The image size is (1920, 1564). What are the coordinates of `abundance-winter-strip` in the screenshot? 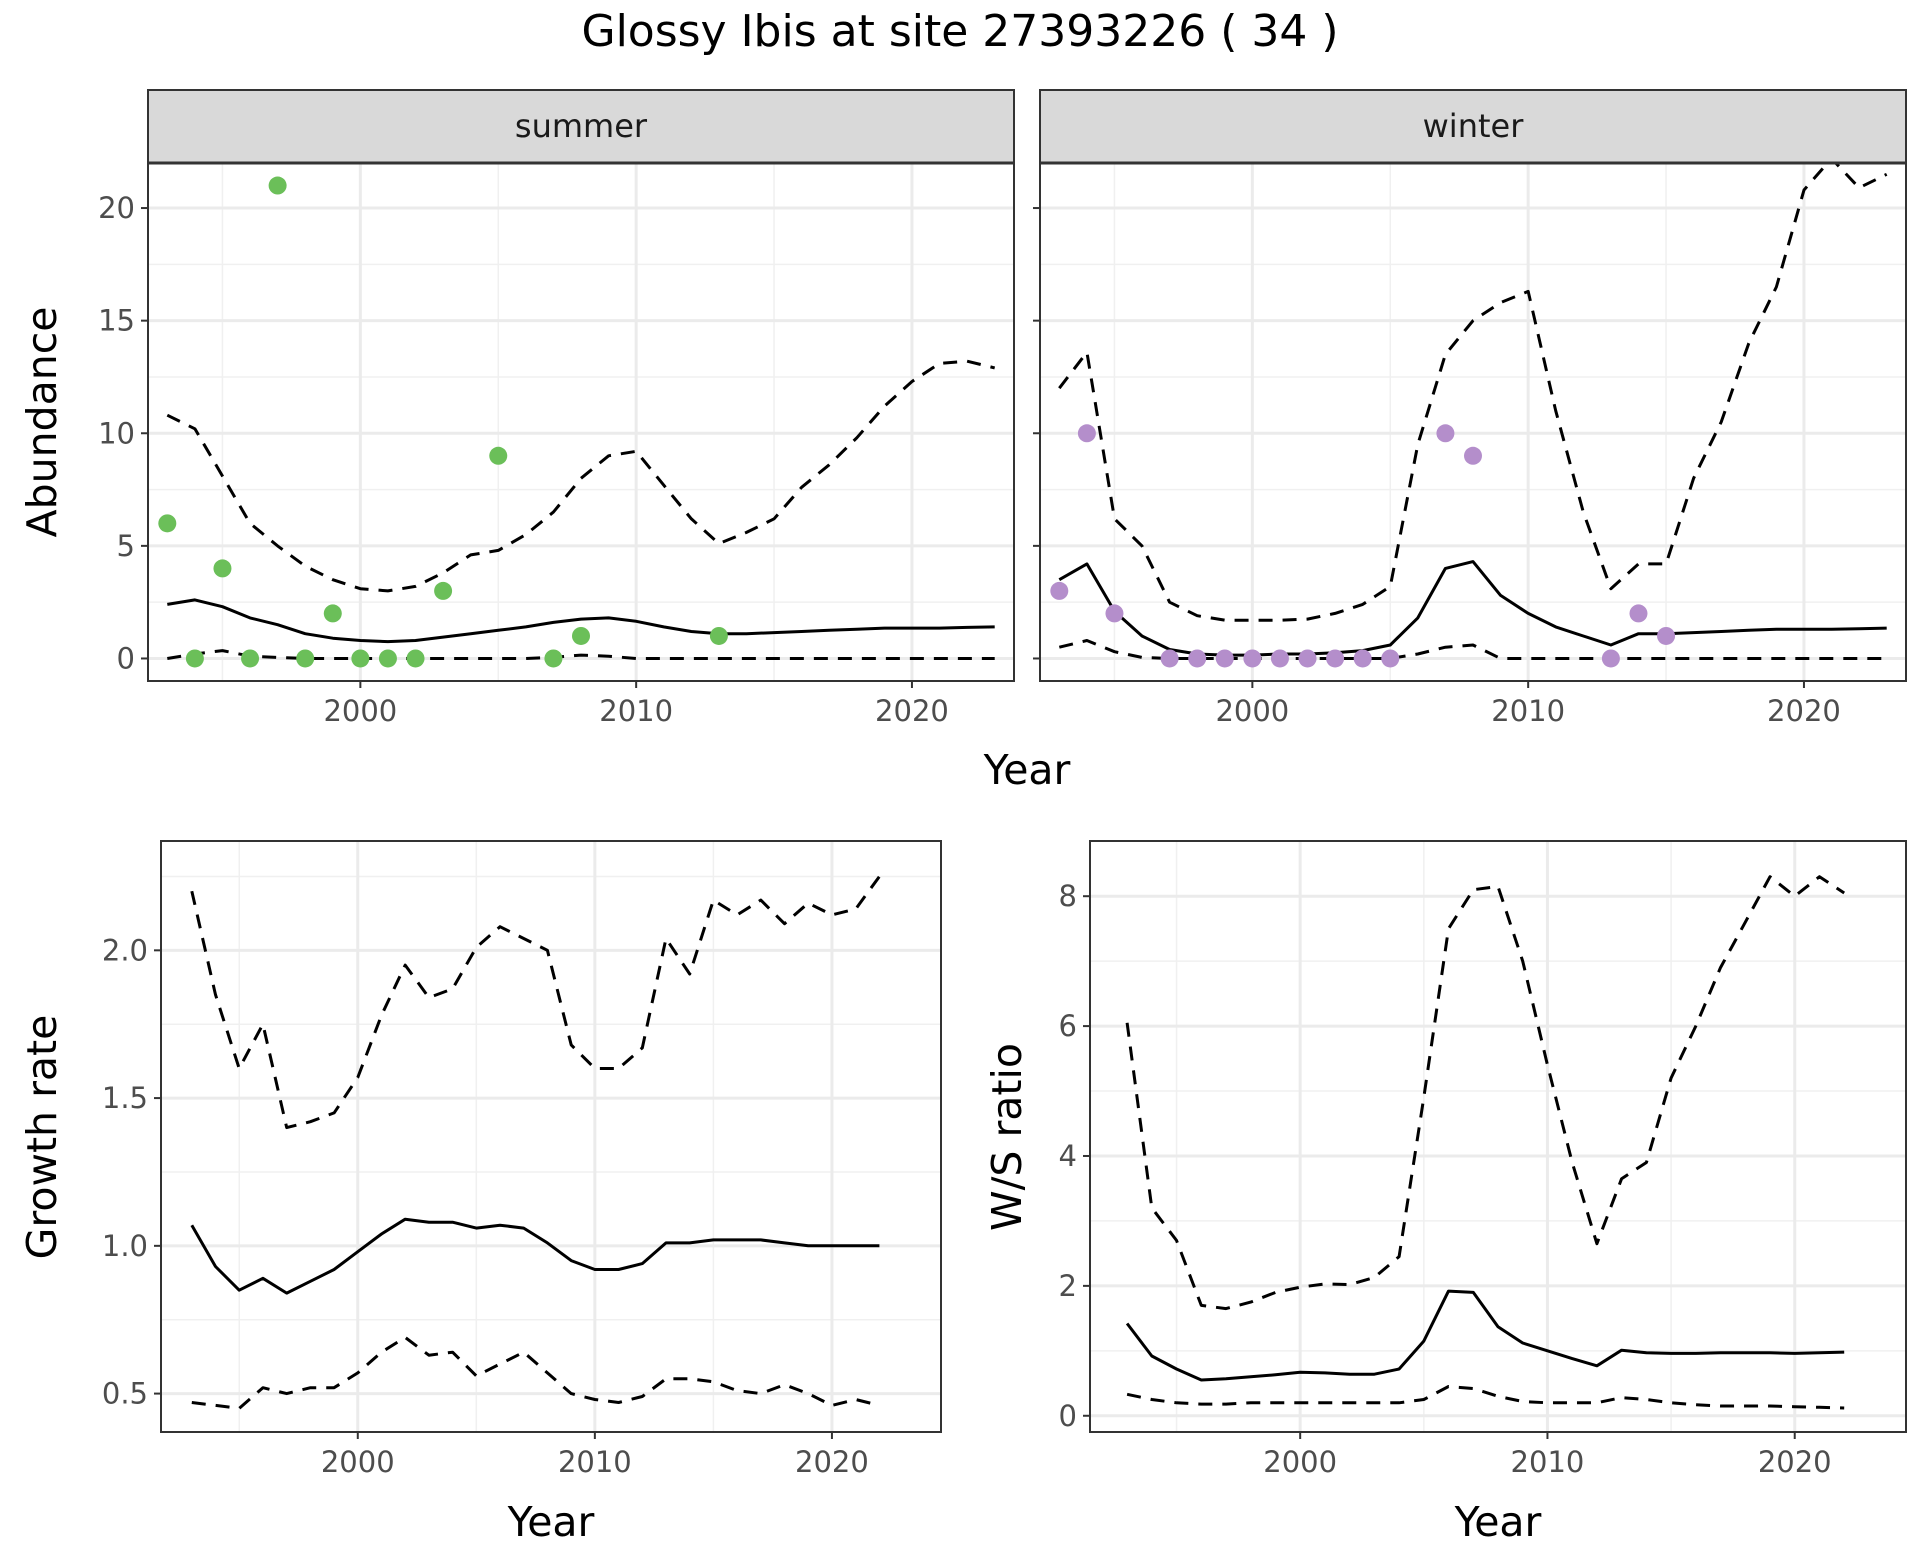 It's located at (1473, 126).